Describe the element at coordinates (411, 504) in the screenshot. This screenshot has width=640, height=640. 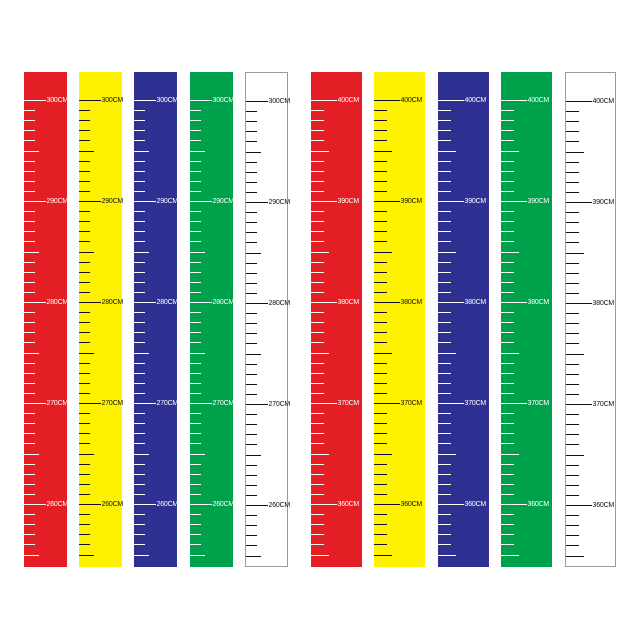
I see `measurement-label: 360CM` at that location.